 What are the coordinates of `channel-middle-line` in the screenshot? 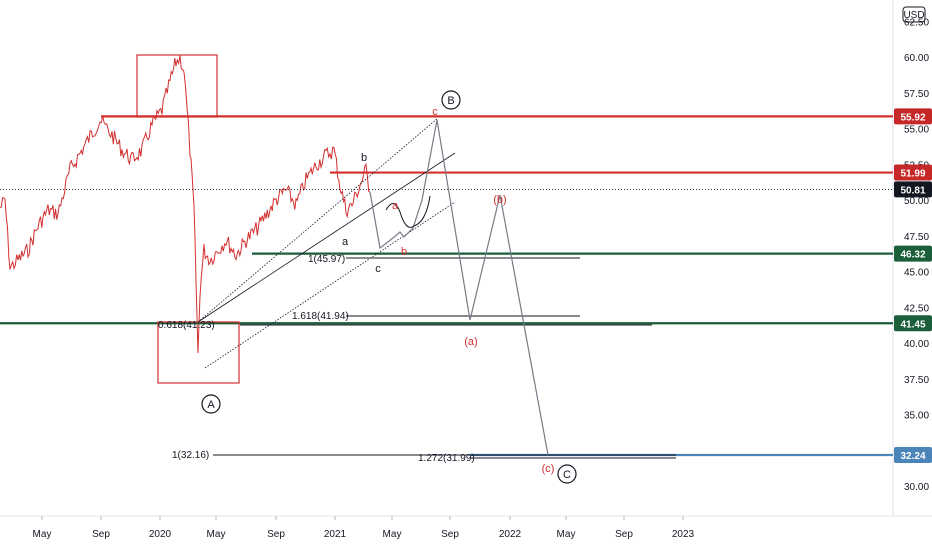 It's located at (326, 237).